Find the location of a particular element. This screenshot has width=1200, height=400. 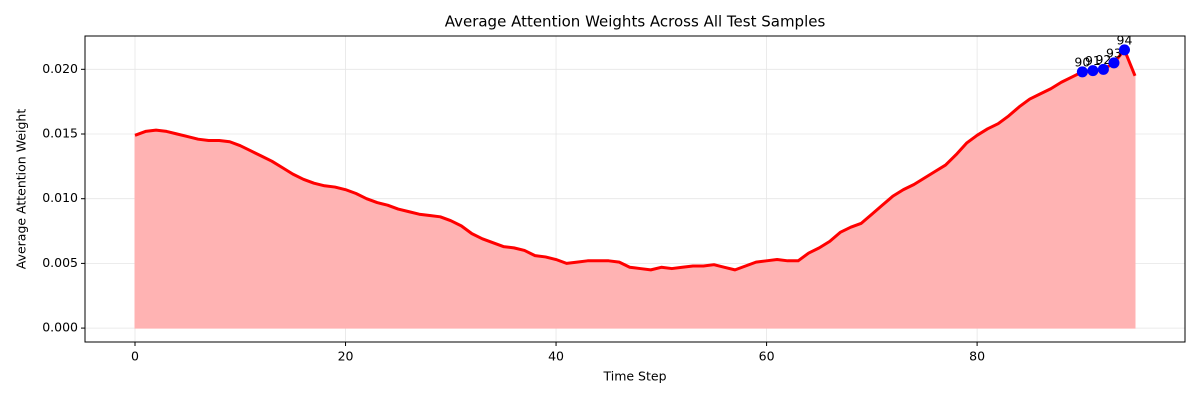

highlight-label: 91 is located at coordinates (1093, 60).